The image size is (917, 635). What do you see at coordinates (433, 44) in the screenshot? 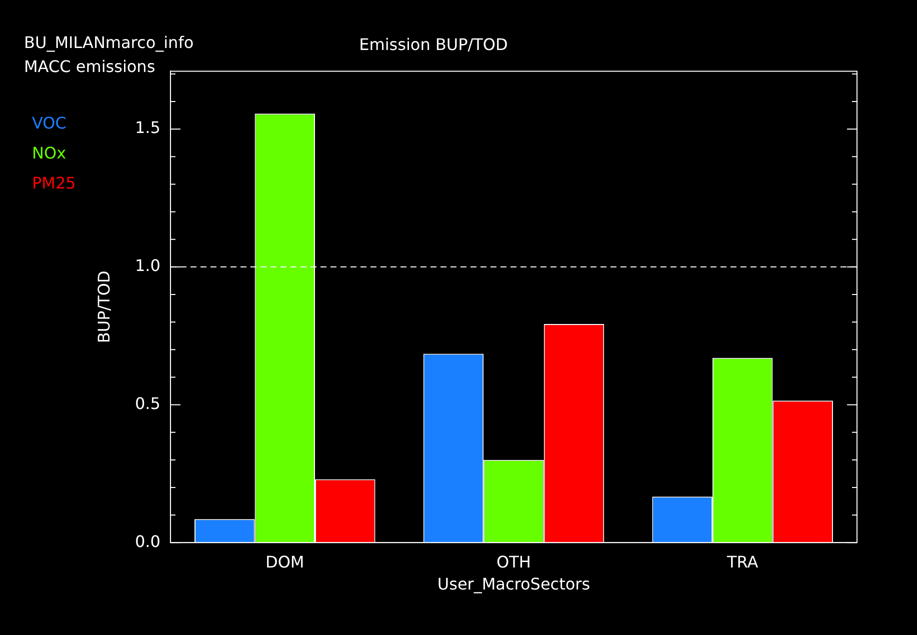
I see `chart-title: Emission BUP/TOD` at bounding box center [433, 44].